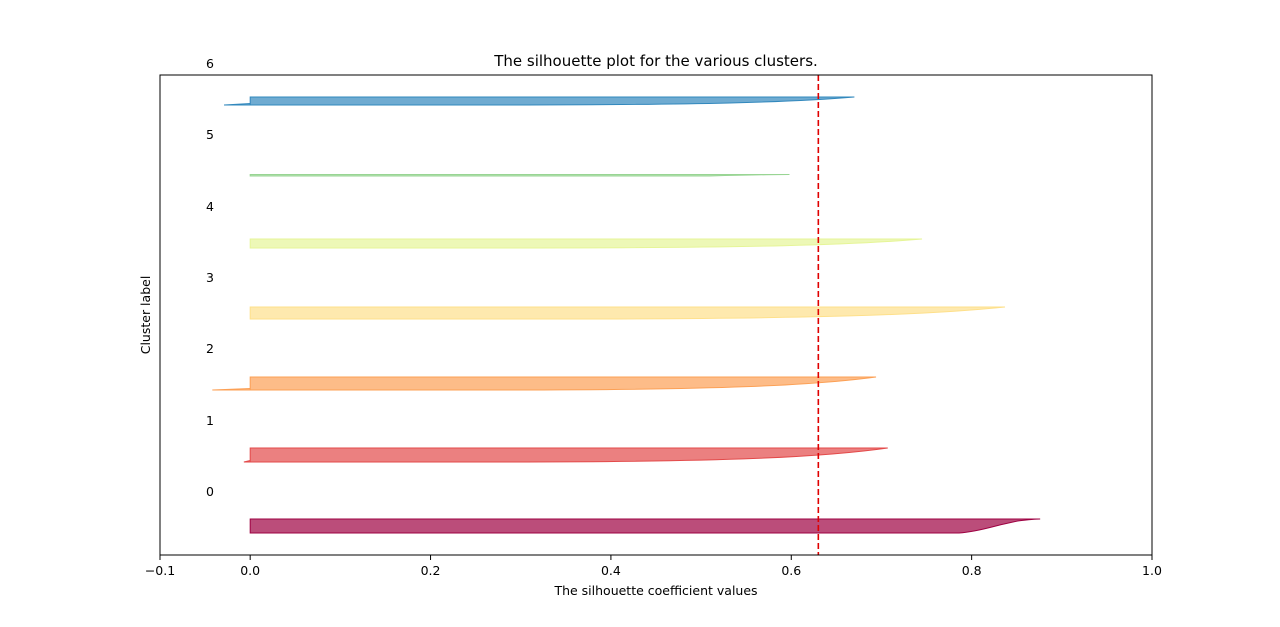 The image size is (1280, 627). I want to click on x-tick-label: −0.1, so click(160, 570).